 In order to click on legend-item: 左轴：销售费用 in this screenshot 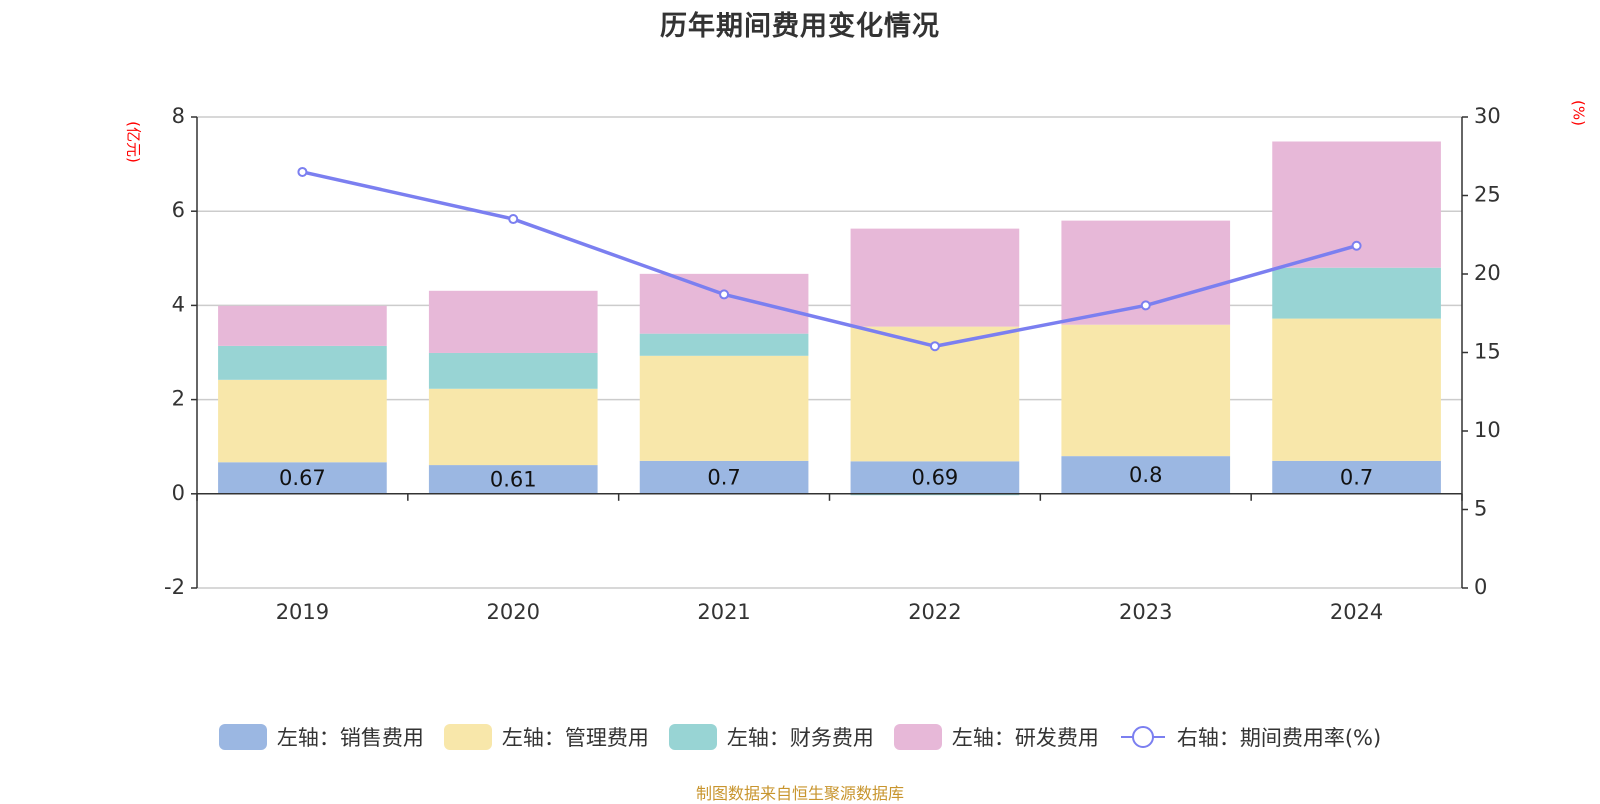, I will do `click(321, 737)`.